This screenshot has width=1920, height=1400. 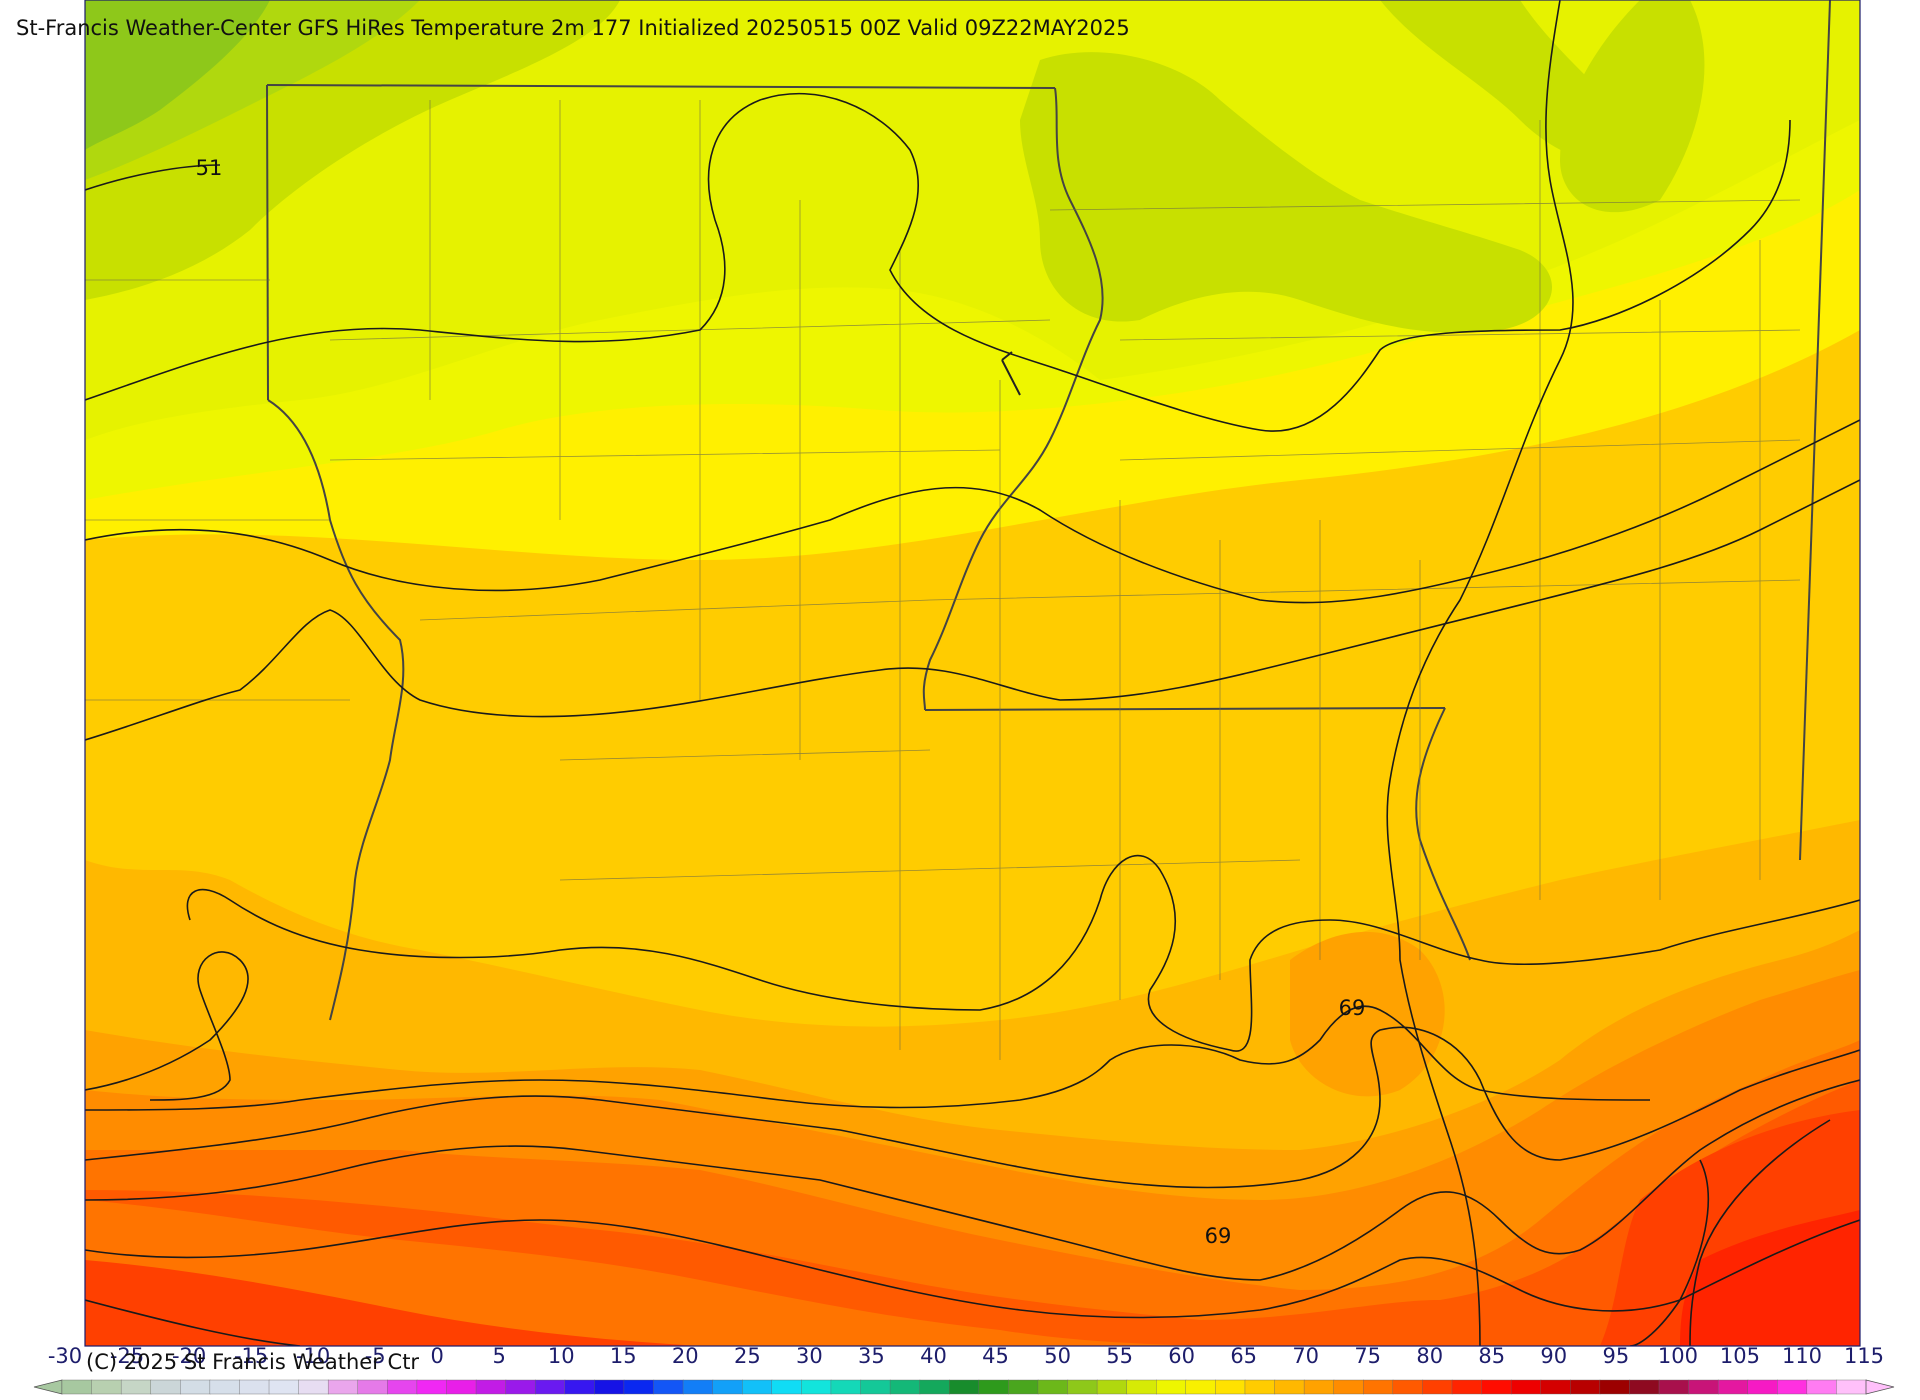 What do you see at coordinates (871, 1356) in the screenshot?
I see `colorbar-tick-label: 35` at bounding box center [871, 1356].